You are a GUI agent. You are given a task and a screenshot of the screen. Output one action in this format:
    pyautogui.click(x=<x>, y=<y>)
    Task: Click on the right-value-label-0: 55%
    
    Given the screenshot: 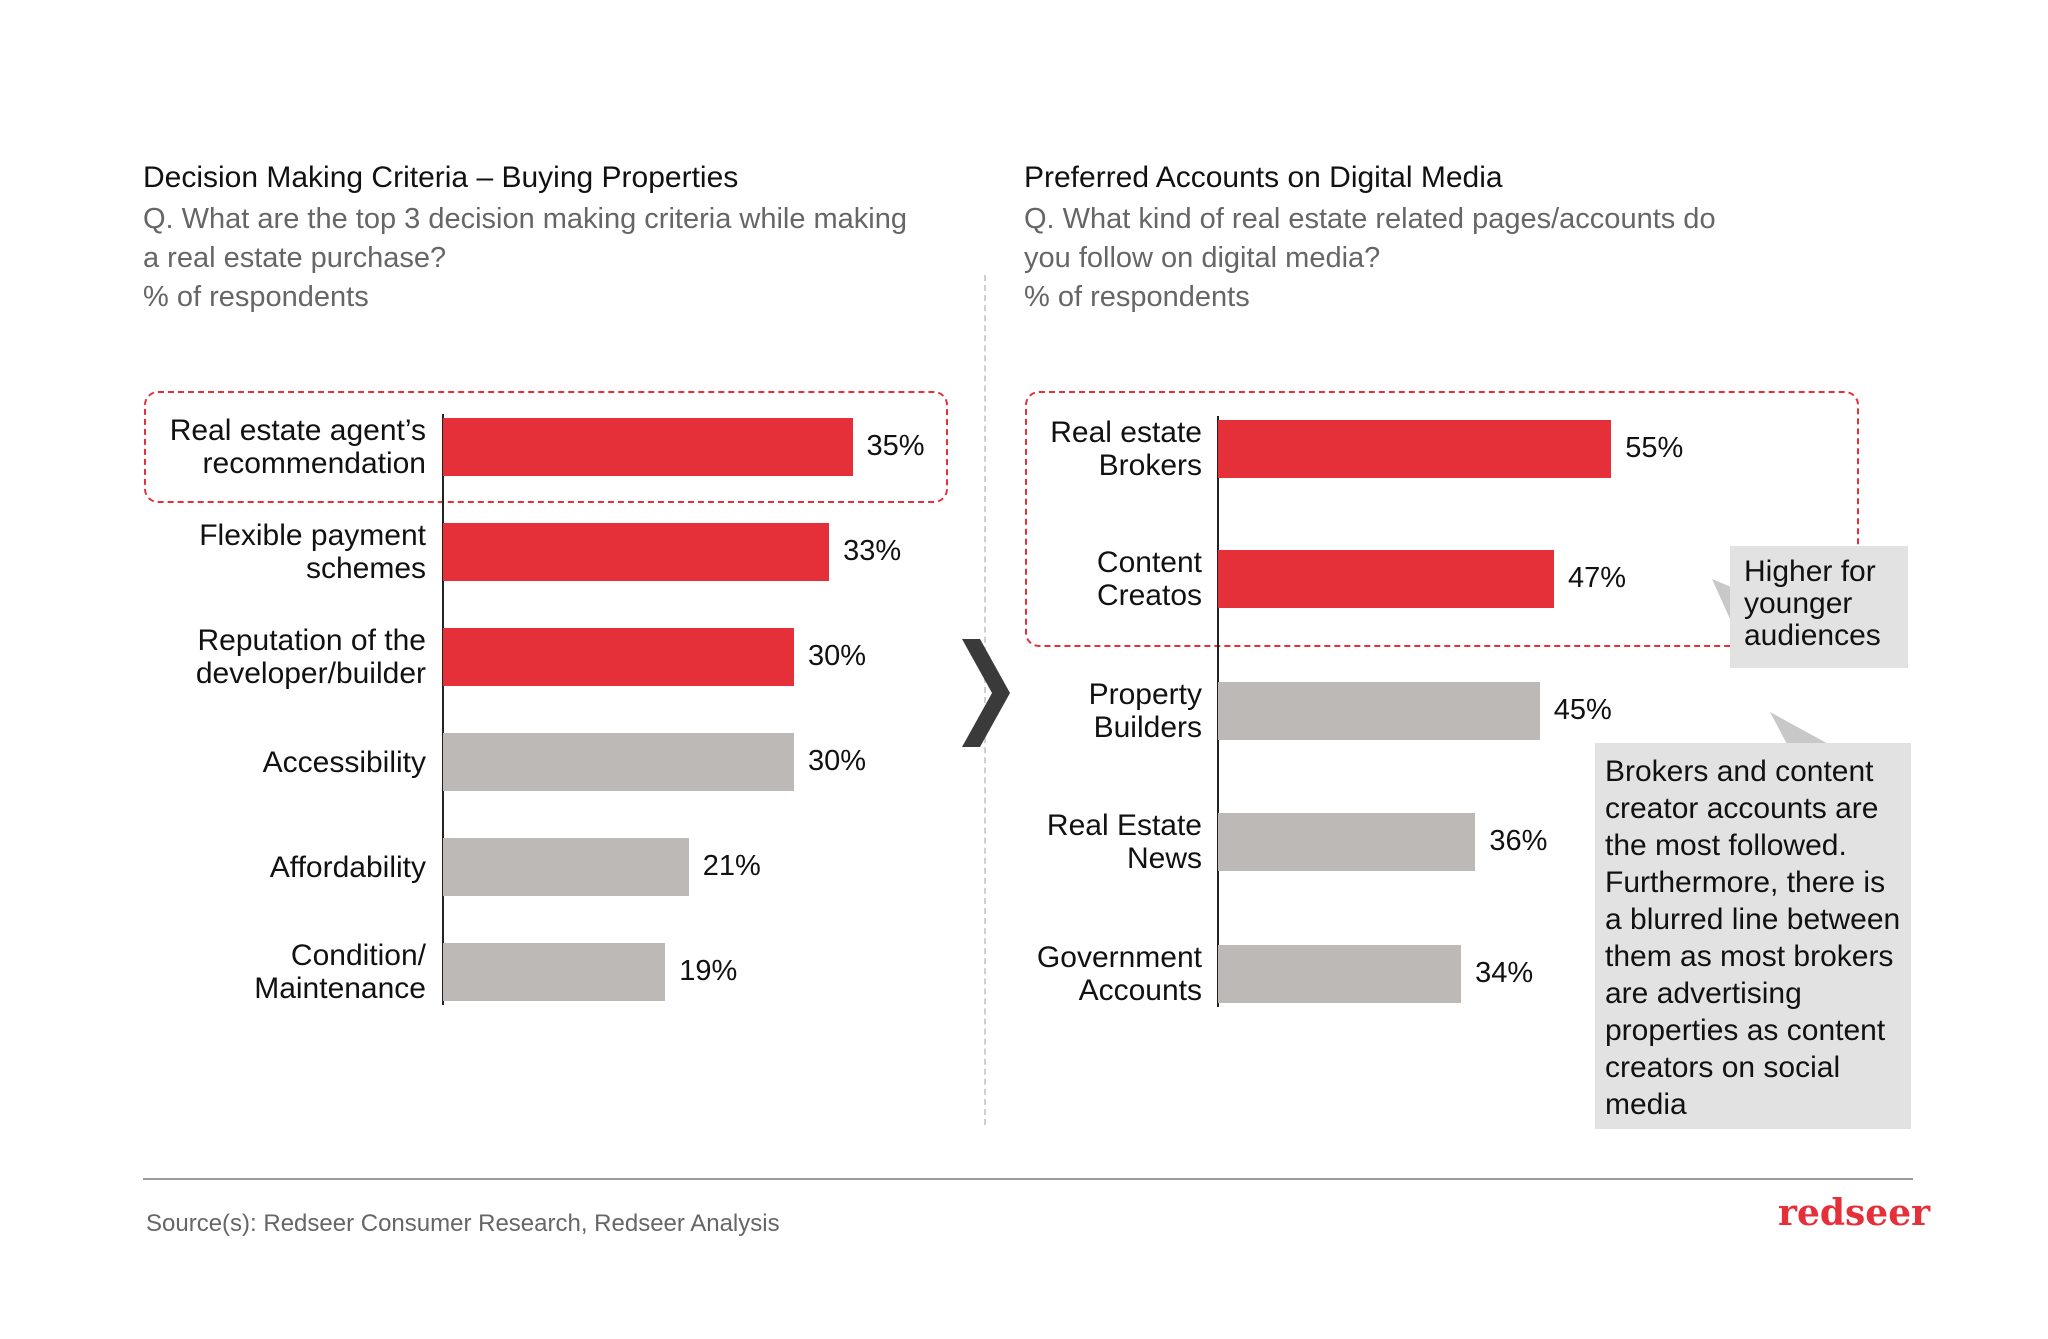 What is the action you would take?
    pyautogui.click(x=1654, y=448)
    